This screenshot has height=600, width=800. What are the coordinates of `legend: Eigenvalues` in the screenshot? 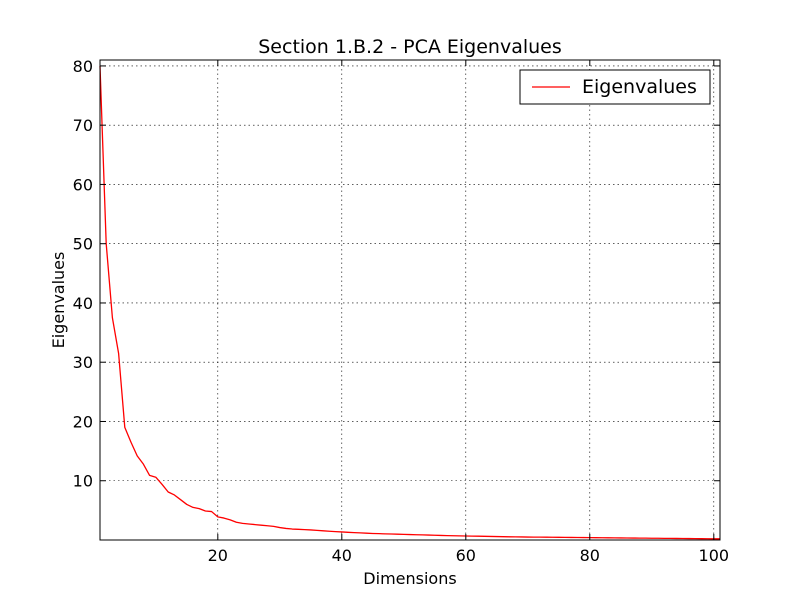 It's located at (615, 87).